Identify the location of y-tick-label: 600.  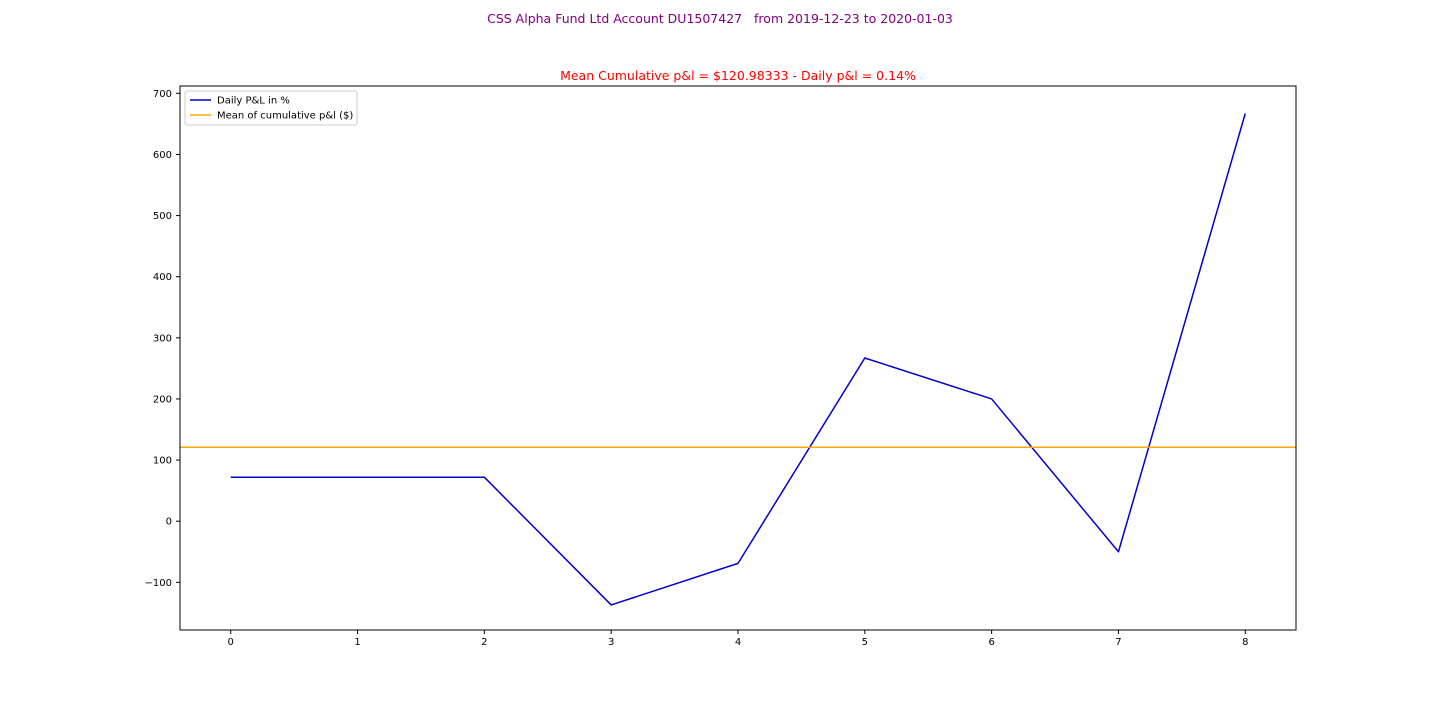
(162, 155).